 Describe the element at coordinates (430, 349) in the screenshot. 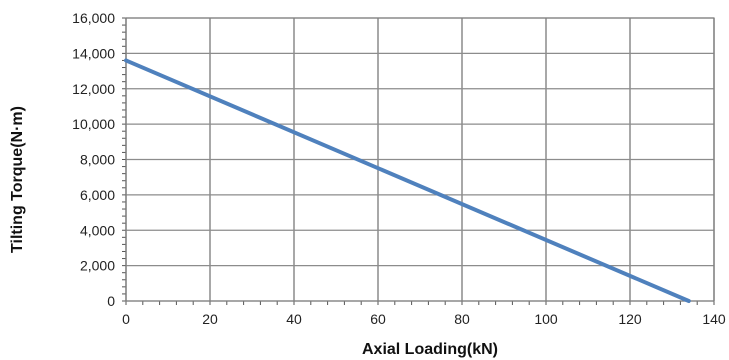

I see `x-axis-title: Axial Loading(kN)` at that location.